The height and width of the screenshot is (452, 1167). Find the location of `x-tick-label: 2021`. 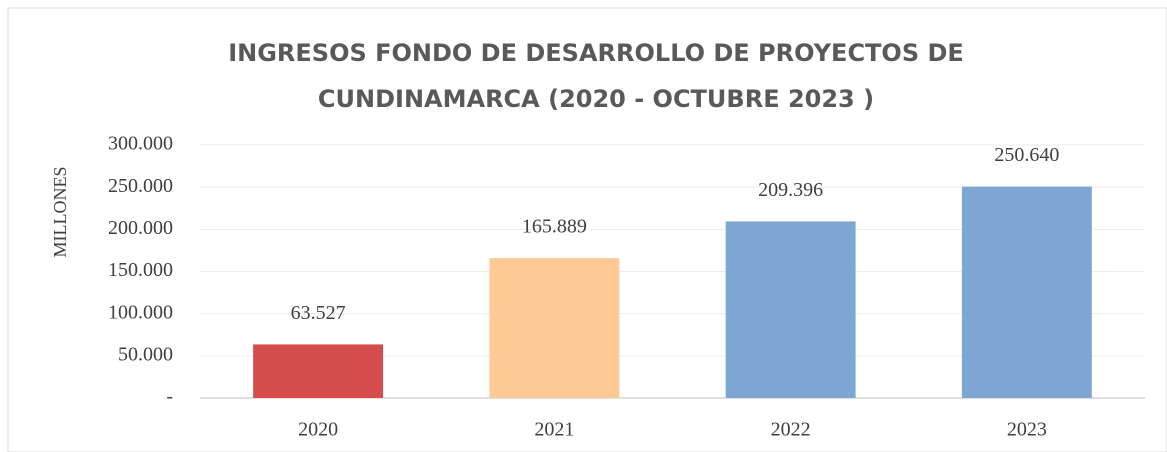

x-tick-label: 2021 is located at coordinates (554, 430).